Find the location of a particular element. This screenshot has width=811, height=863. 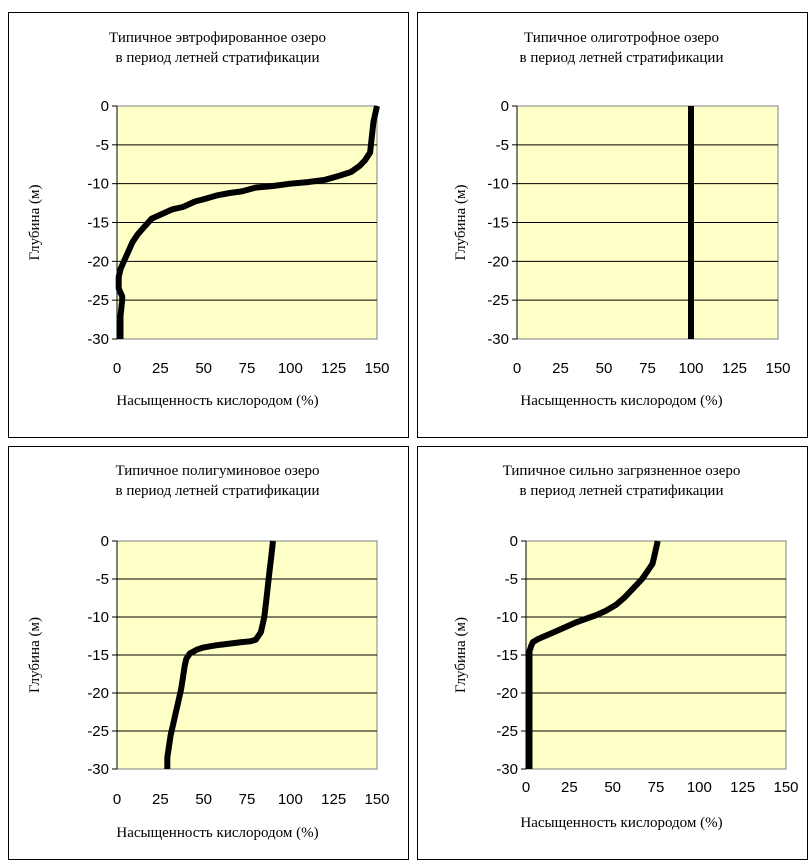

chart-title-line: Типичное полигуминовое озеро is located at coordinates (217, 471).